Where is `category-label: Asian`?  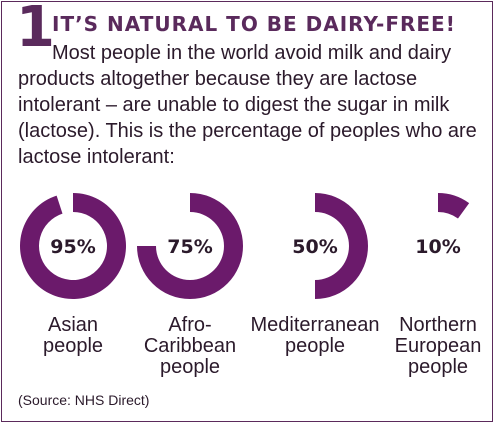
category-label: Asian is located at coordinates (73, 325).